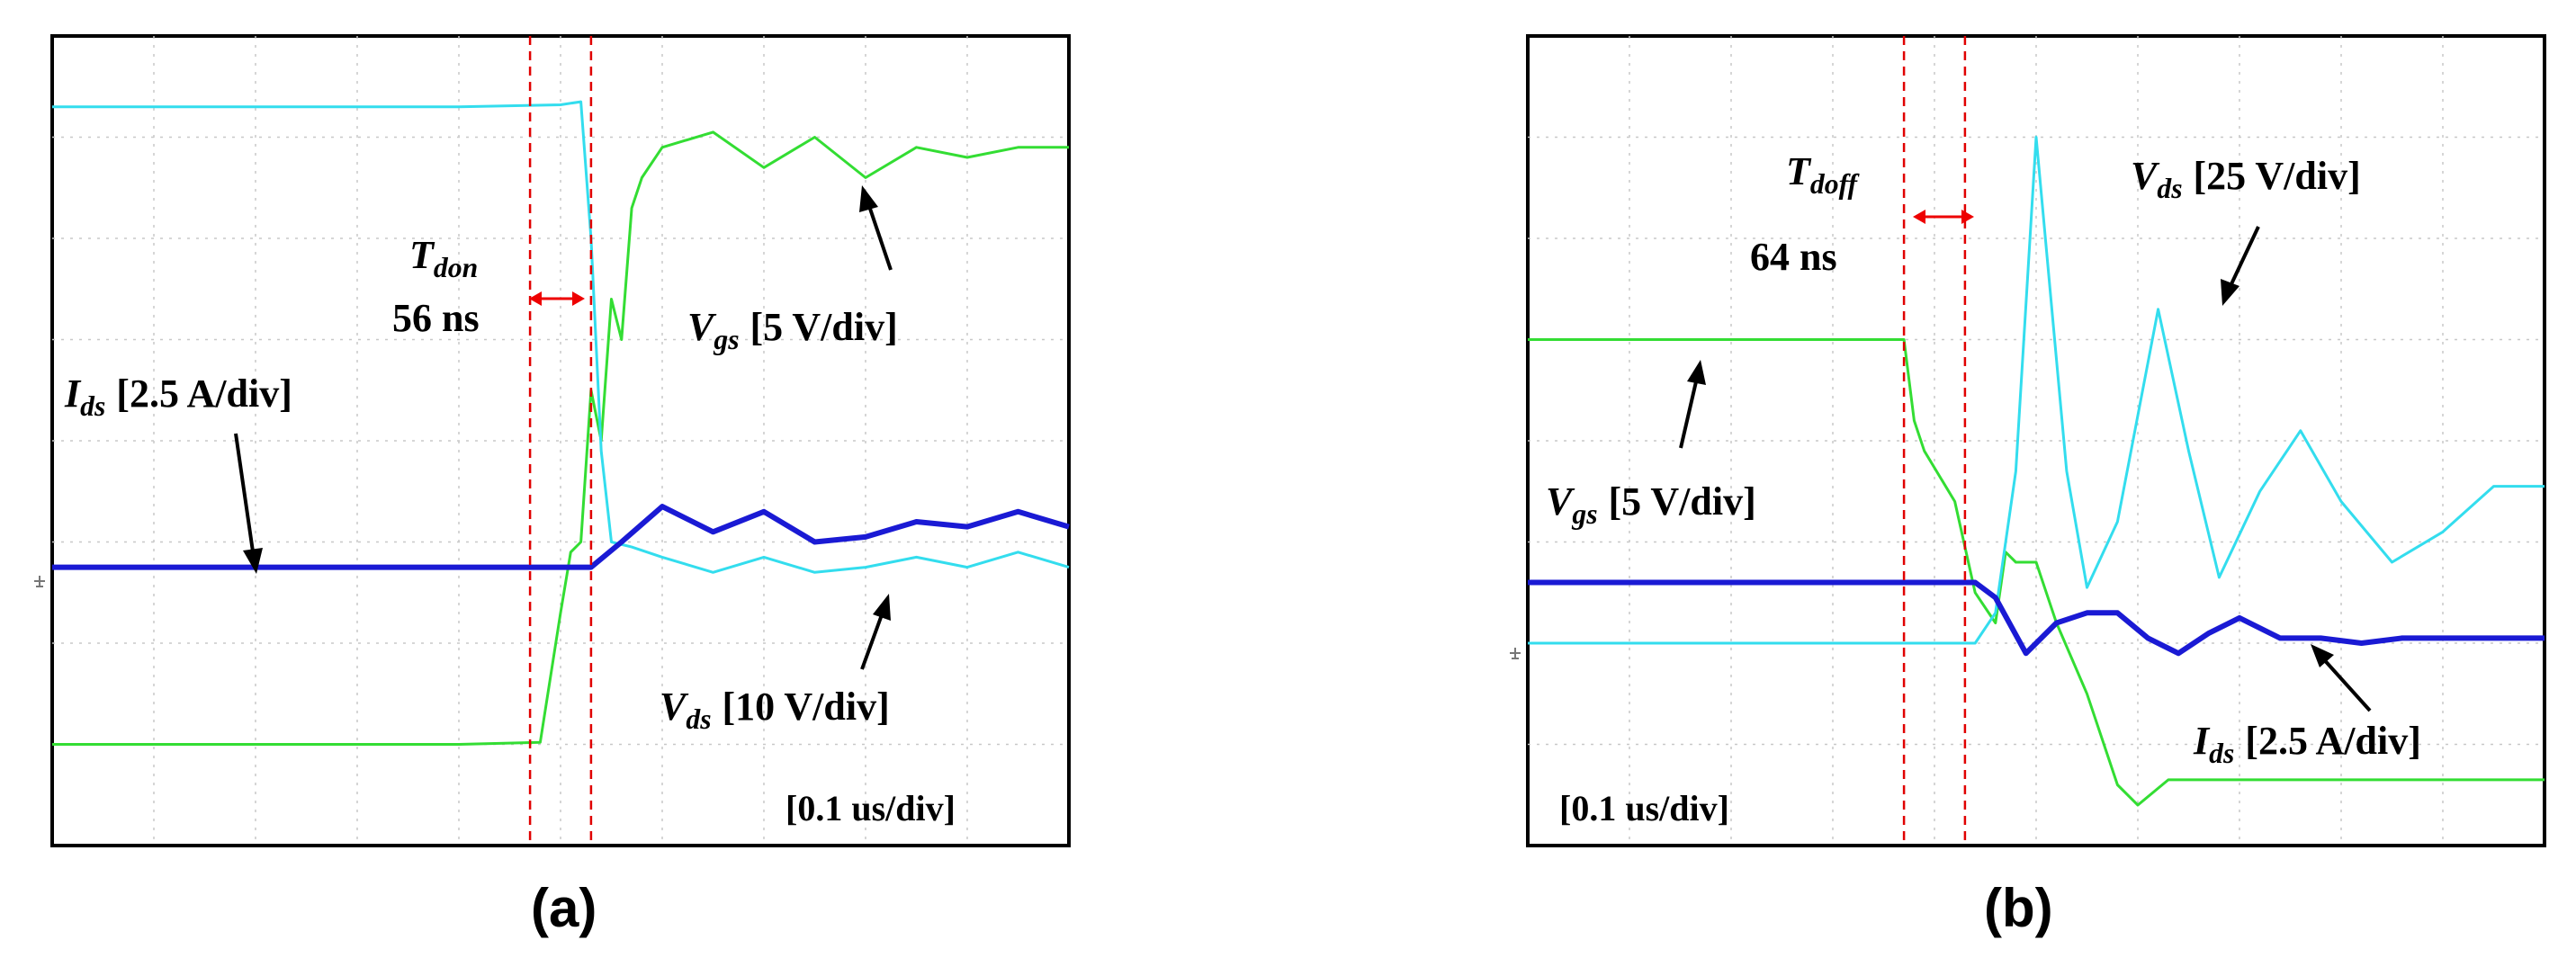 The width and height of the screenshot is (2576, 958). Describe the element at coordinates (40, 581) in the screenshot. I see `ground-symbol-a` at that location.